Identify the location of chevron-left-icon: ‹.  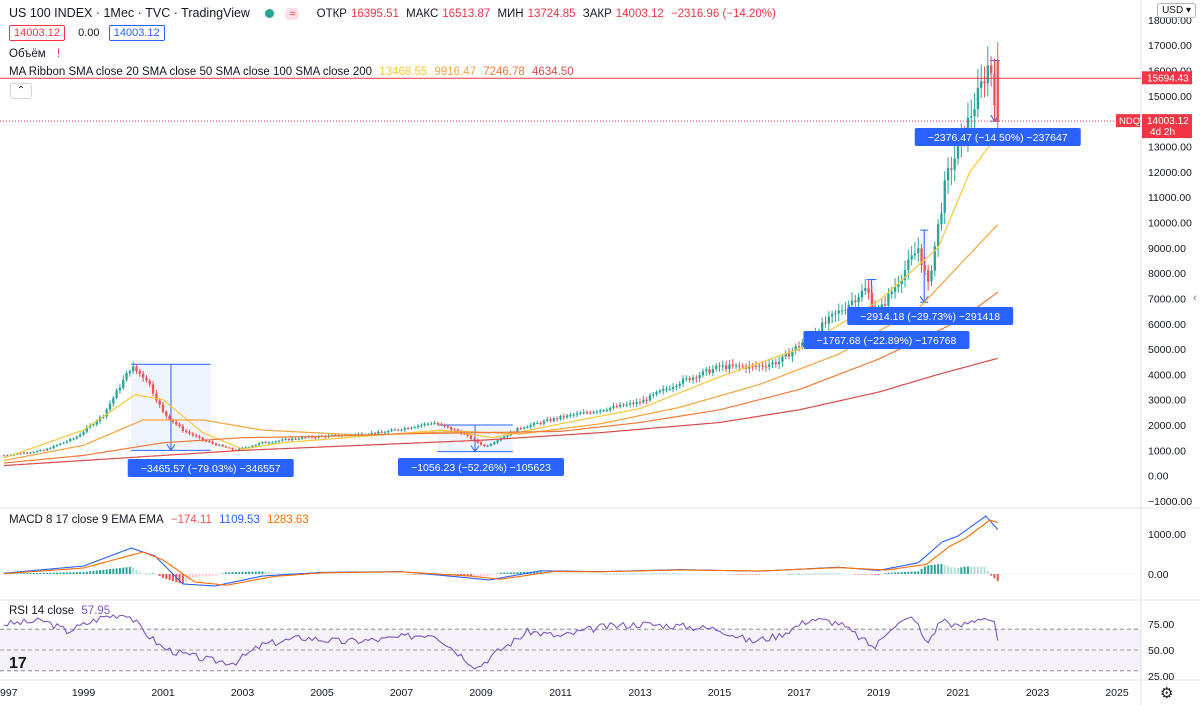
(1195, 298).